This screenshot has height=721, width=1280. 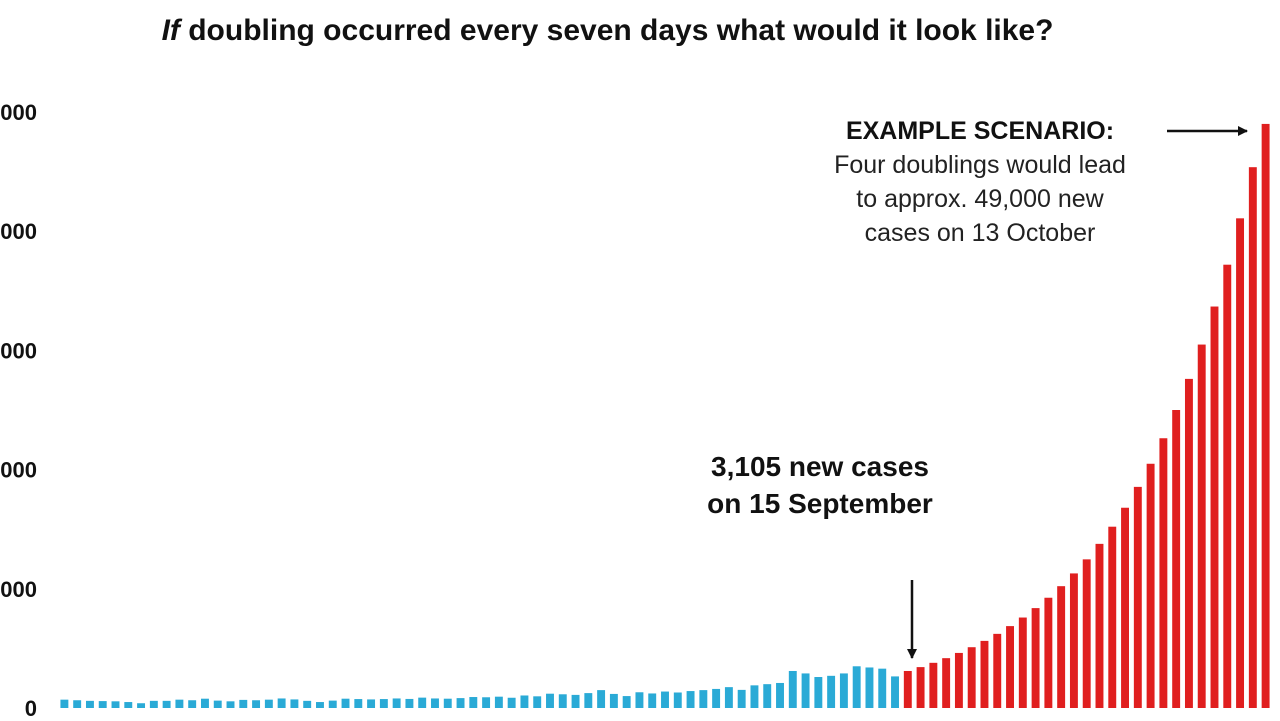 I want to click on annotation-scenario-line3: cases on 13 October, so click(x=980, y=233).